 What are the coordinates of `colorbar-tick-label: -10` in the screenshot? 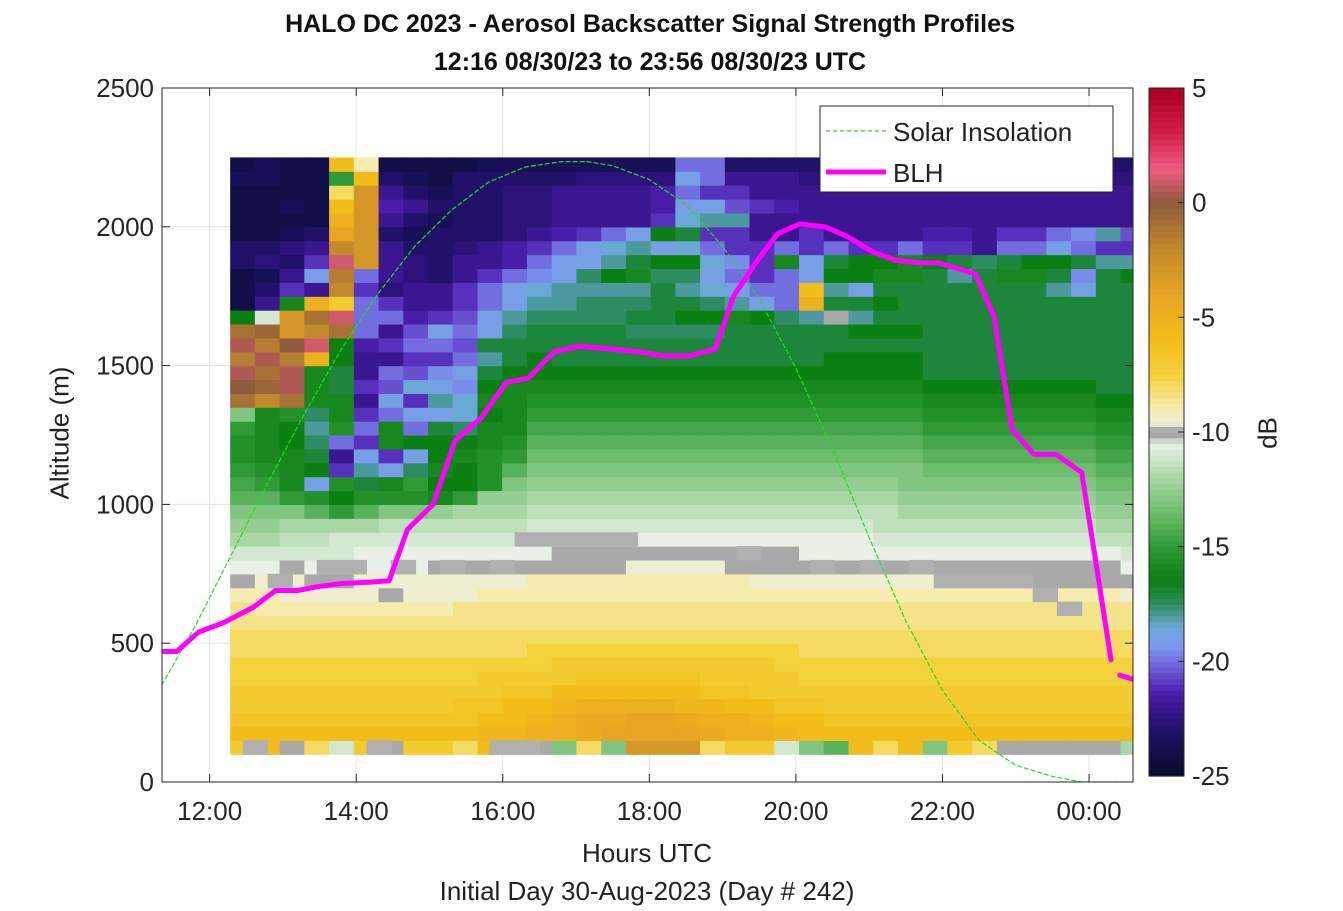 It's located at (1211, 432).